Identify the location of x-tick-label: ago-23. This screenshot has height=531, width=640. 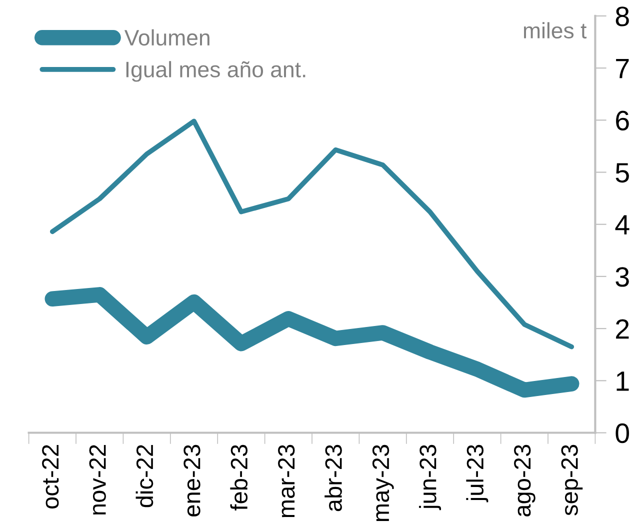
(525, 480).